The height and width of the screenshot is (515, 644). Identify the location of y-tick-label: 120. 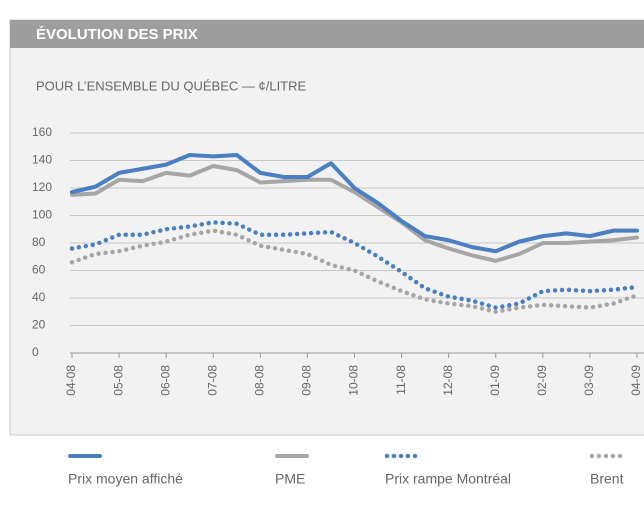
(42, 187).